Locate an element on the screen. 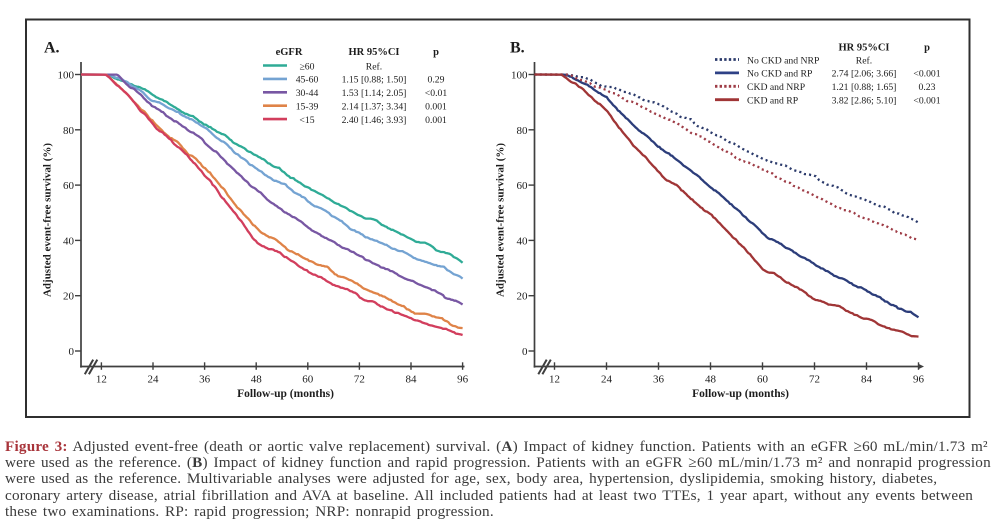 This screenshot has height=525, width=1000. svg-text: 1.53 [1.14; 2.05] is located at coordinates (374, 93).